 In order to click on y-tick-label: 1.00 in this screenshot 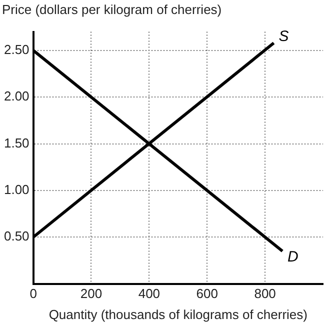, I will do `click(17, 190)`.